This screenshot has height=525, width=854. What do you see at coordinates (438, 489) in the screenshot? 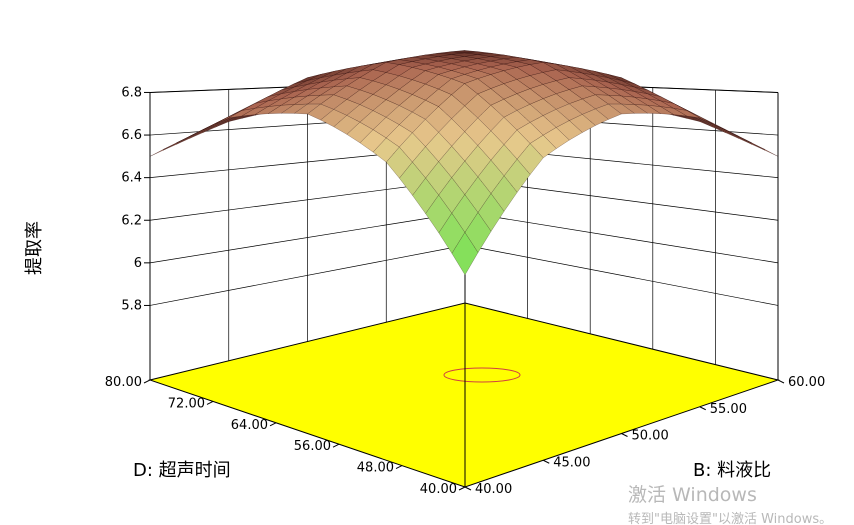
I see `x-tick-label: 40.00` at bounding box center [438, 489].